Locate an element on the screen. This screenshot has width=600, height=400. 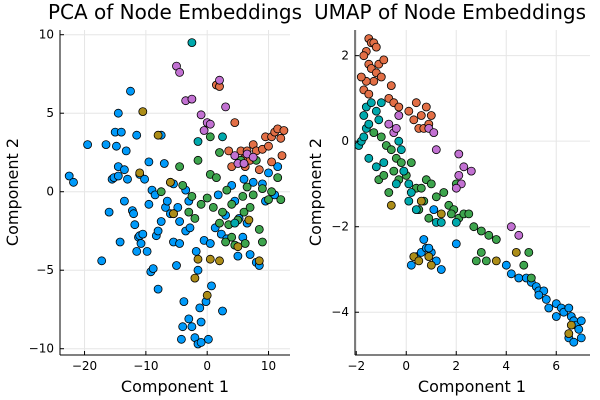
pca-xtick-label: 0 is located at coordinates (207, 366).